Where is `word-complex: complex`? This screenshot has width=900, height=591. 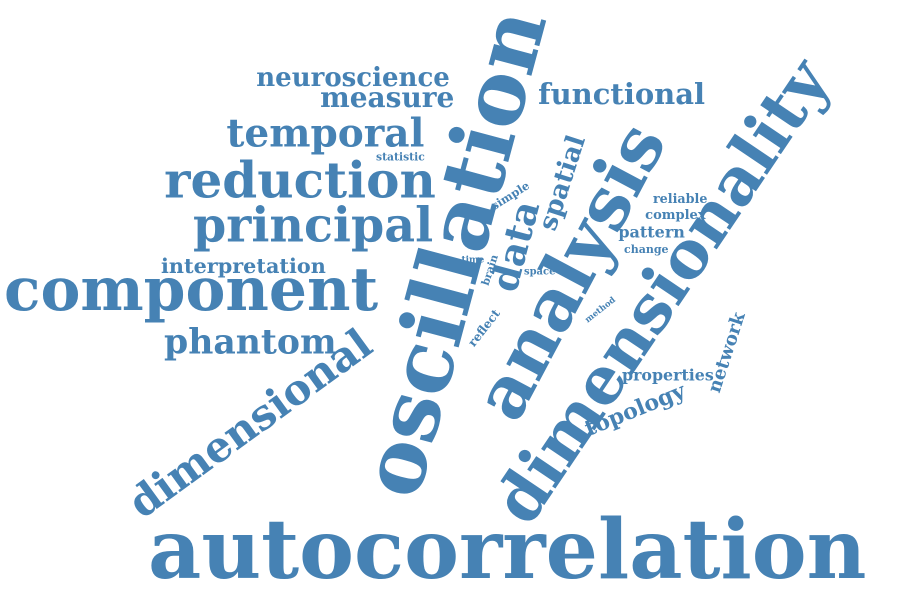 word-complex: complex is located at coordinates (675, 214).